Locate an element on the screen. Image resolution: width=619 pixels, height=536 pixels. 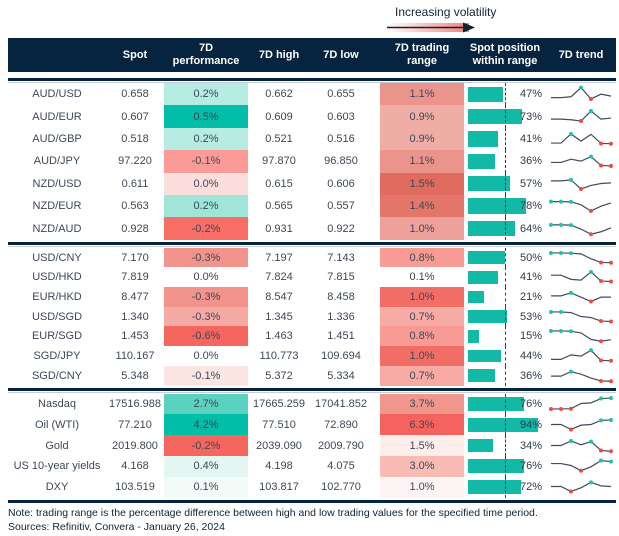
spot-value: 1.453 is located at coordinates (135, 336).